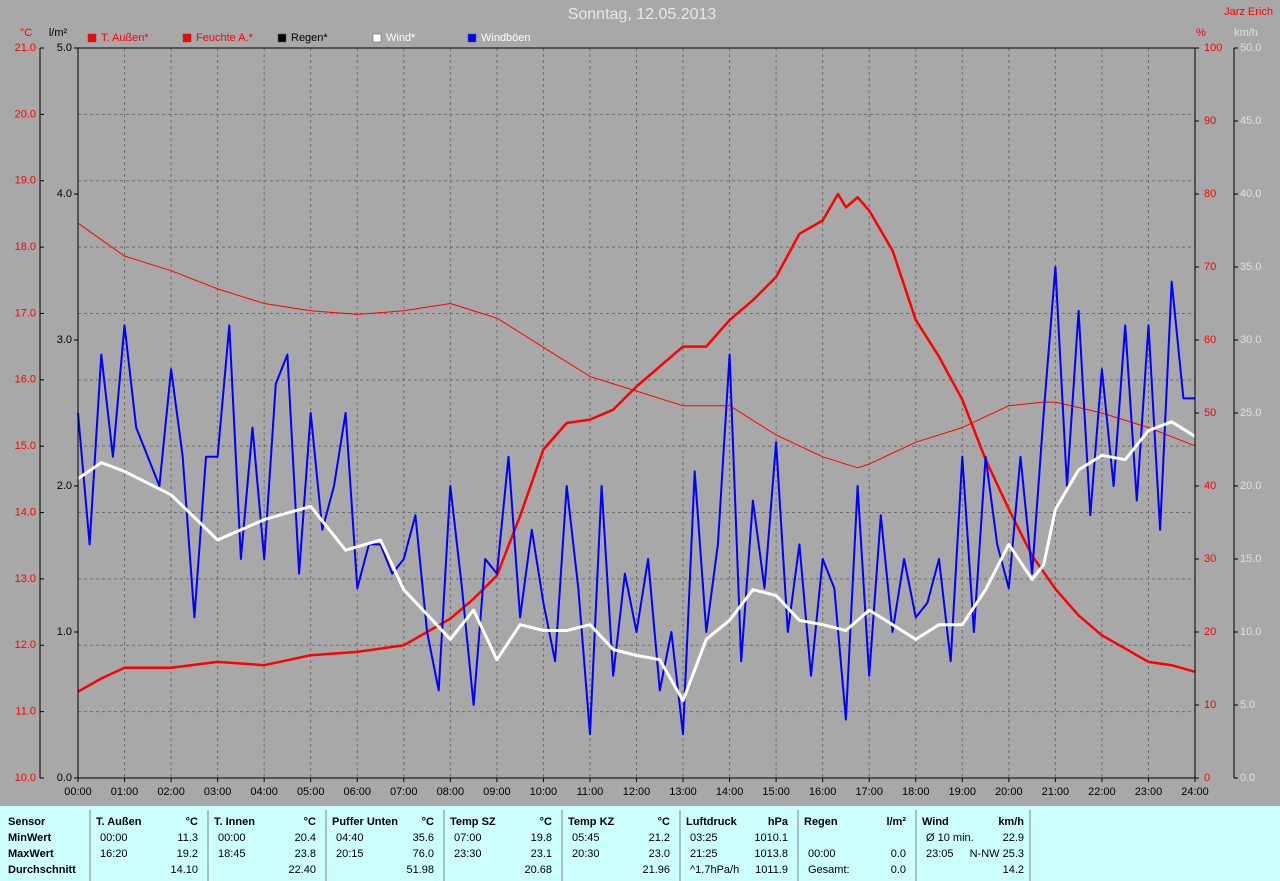  I want to click on cell-value: 19.8, so click(541, 838).